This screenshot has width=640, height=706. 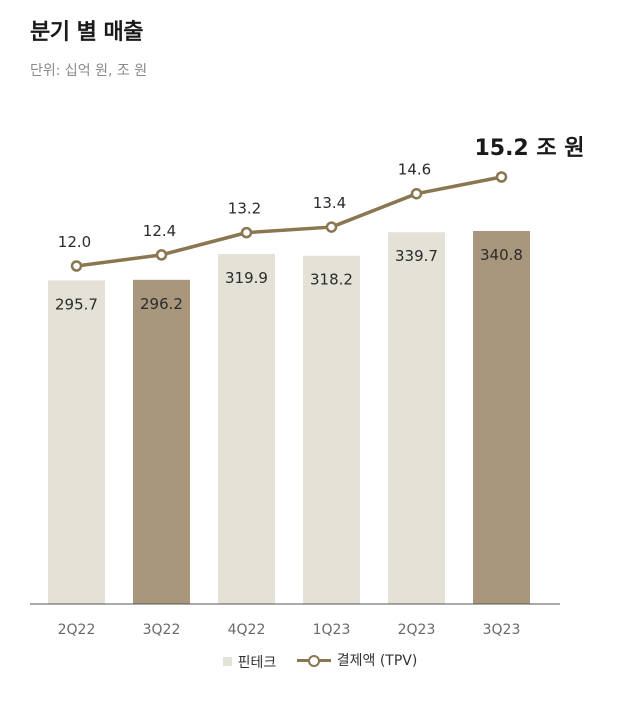 I want to click on bar-value-label-4Q22: 319.9, so click(x=246, y=278).